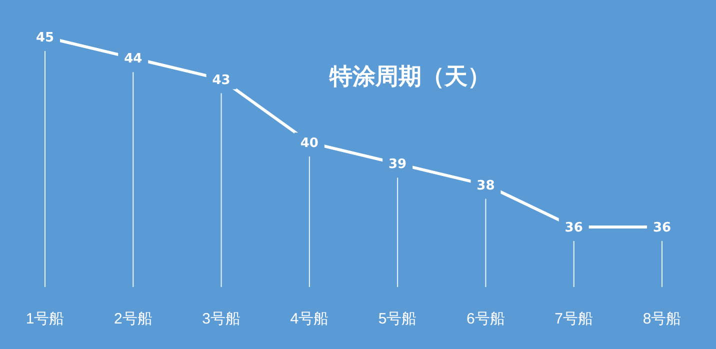 The image size is (716, 349). I want to click on data-label: 38, so click(485, 186).